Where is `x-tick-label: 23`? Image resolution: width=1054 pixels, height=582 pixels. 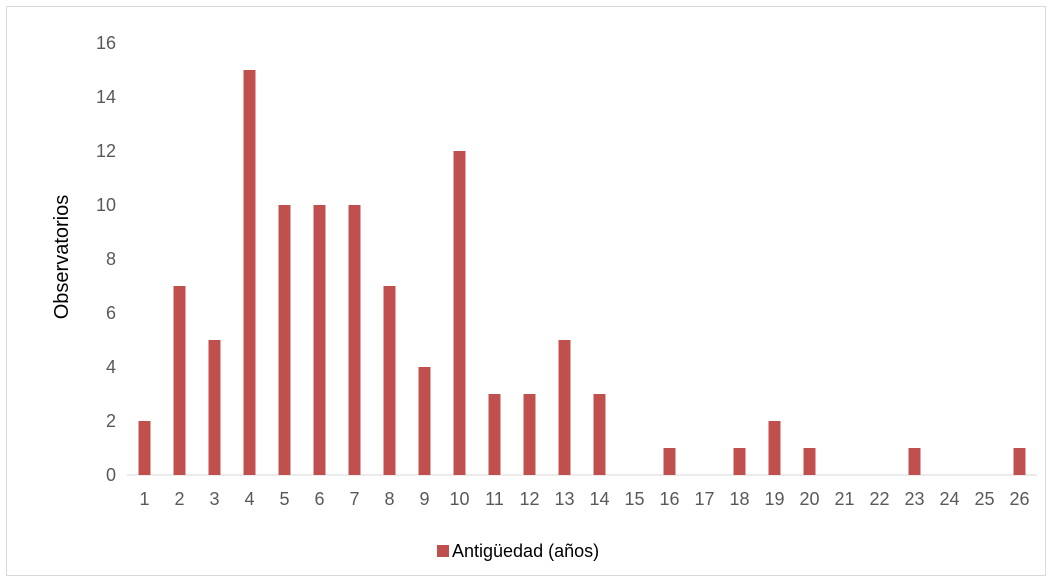
x-tick-label: 23 is located at coordinates (914, 499).